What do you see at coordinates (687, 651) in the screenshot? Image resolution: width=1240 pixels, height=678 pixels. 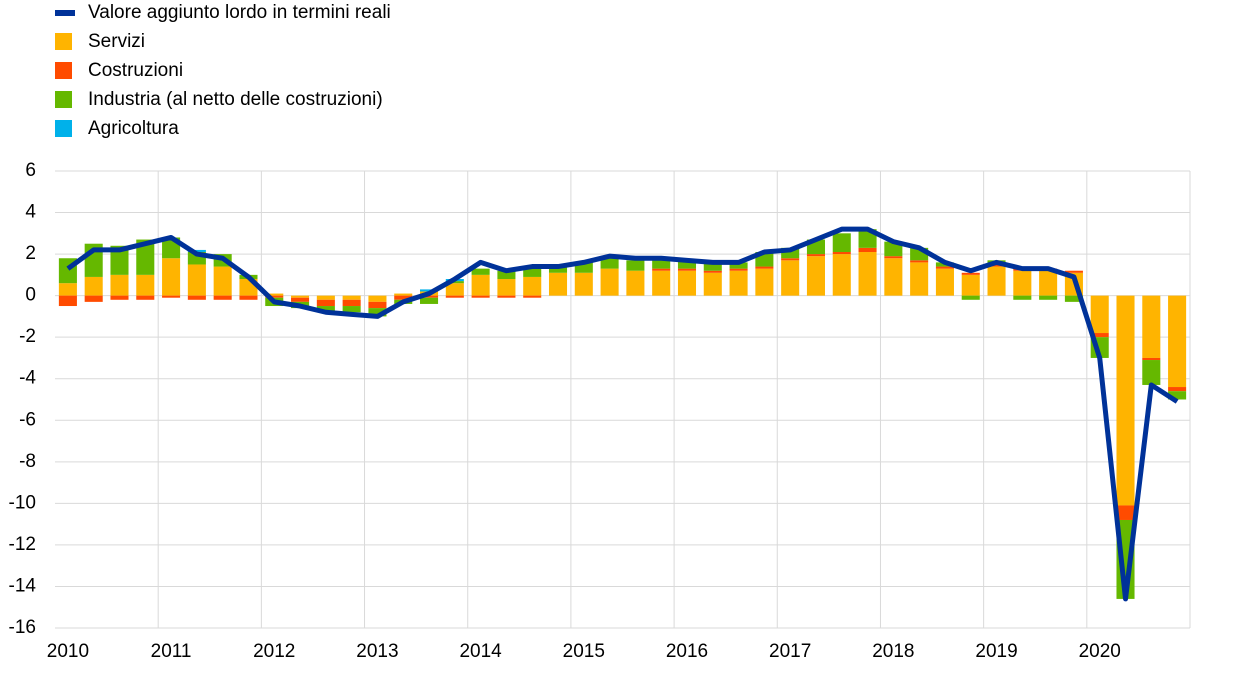 I see `x-tick-label: 2016` at bounding box center [687, 651].